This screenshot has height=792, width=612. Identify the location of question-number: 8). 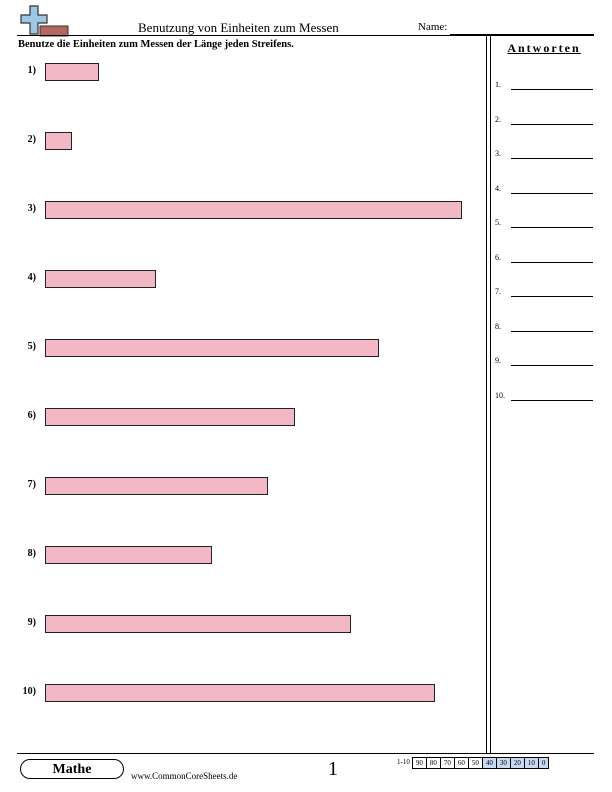
(31, 553).